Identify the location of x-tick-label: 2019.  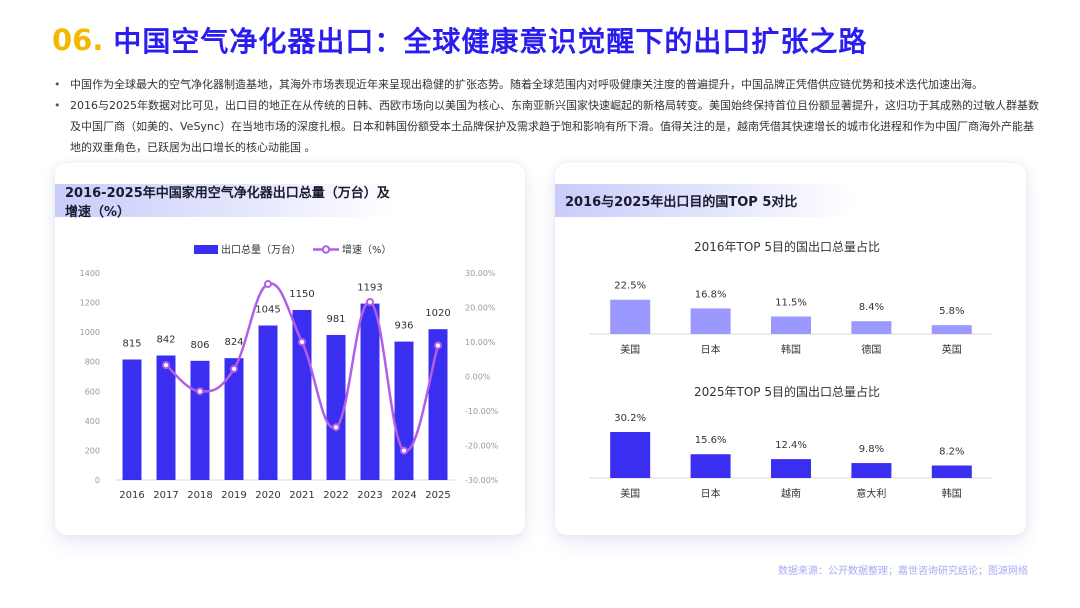
(233, 495).